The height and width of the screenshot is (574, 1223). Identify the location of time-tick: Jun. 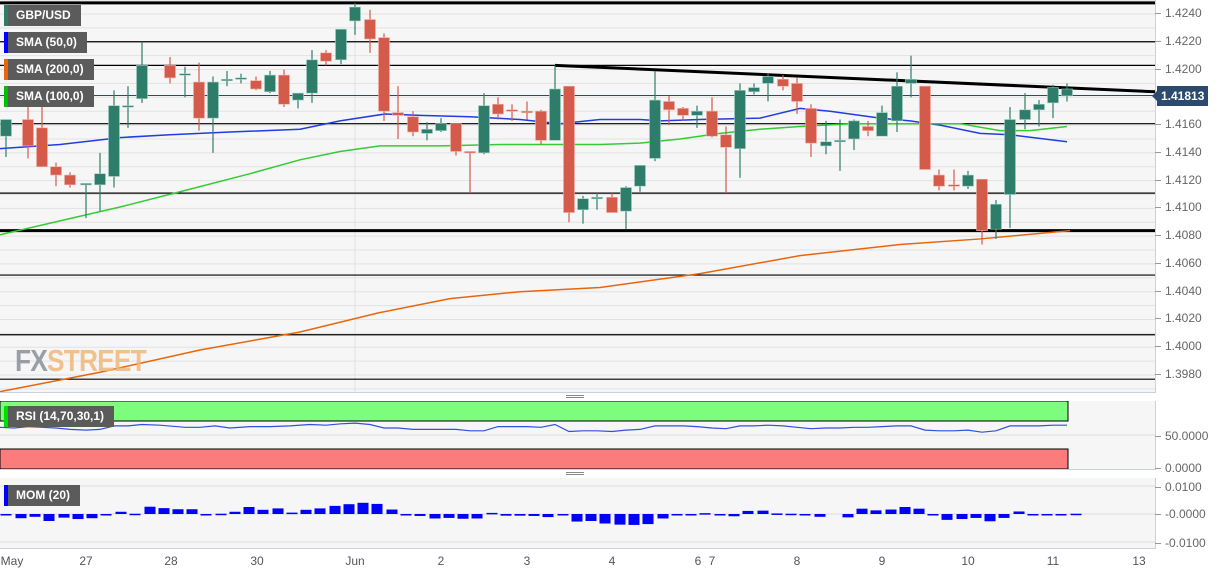
(355, 561).